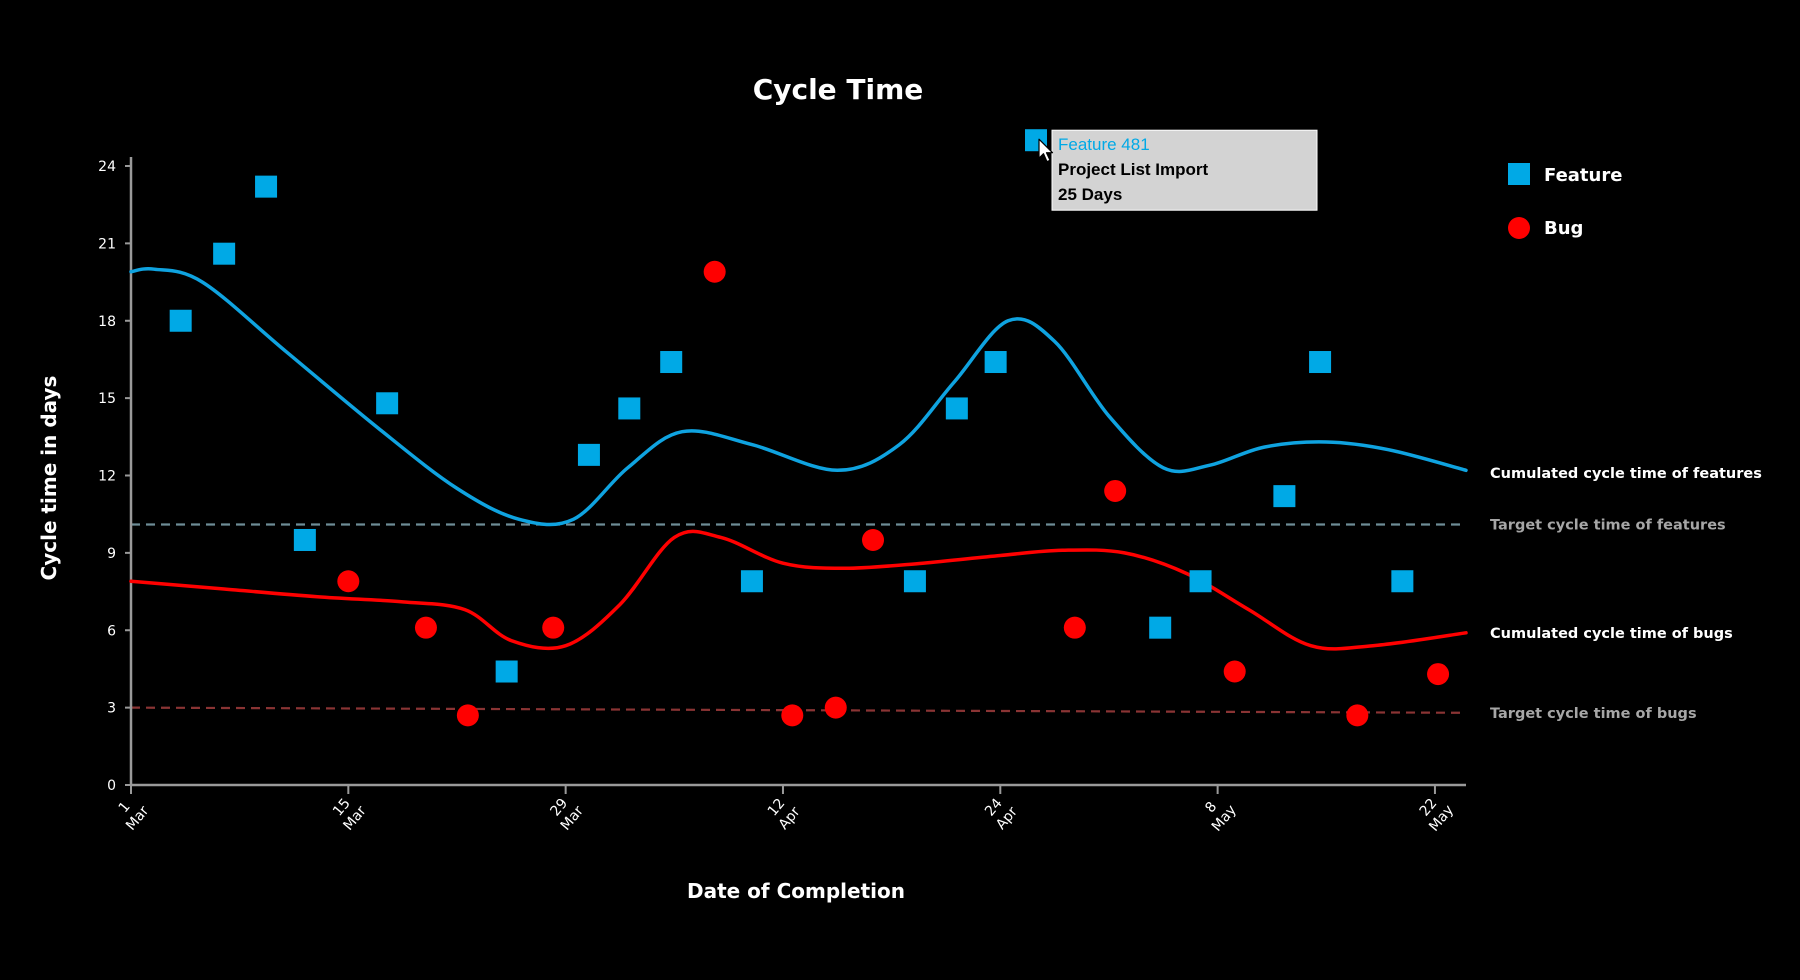 The width and height of the screenshot is (1800, 980). What do you see at coordinates (107, 167) in the screenshot?
I see `y-tick-label: 24` at bounding box center [107, 167].